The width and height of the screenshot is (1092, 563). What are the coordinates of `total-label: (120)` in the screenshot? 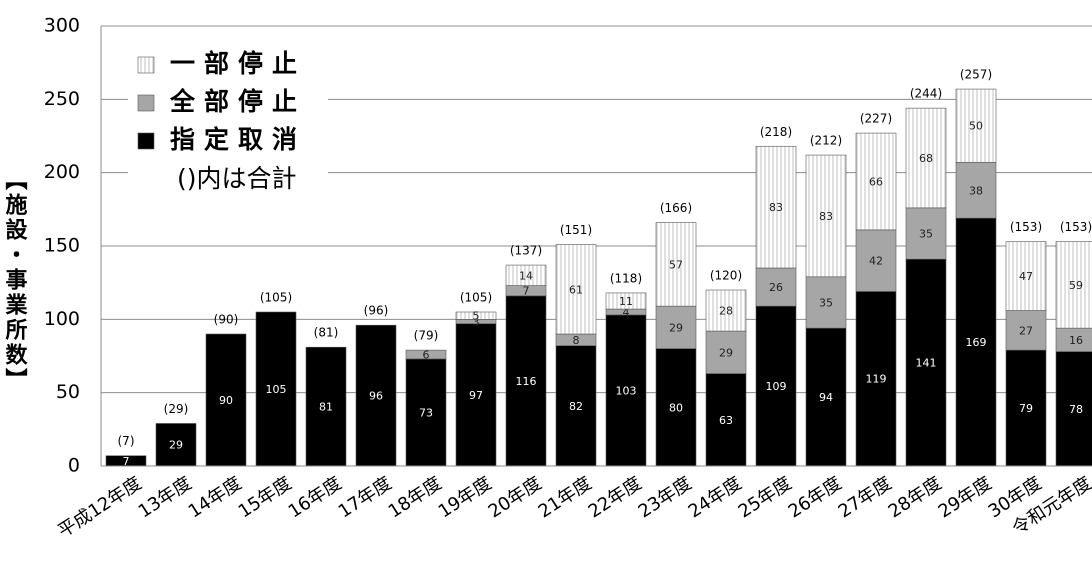 It's located at (726, 276).